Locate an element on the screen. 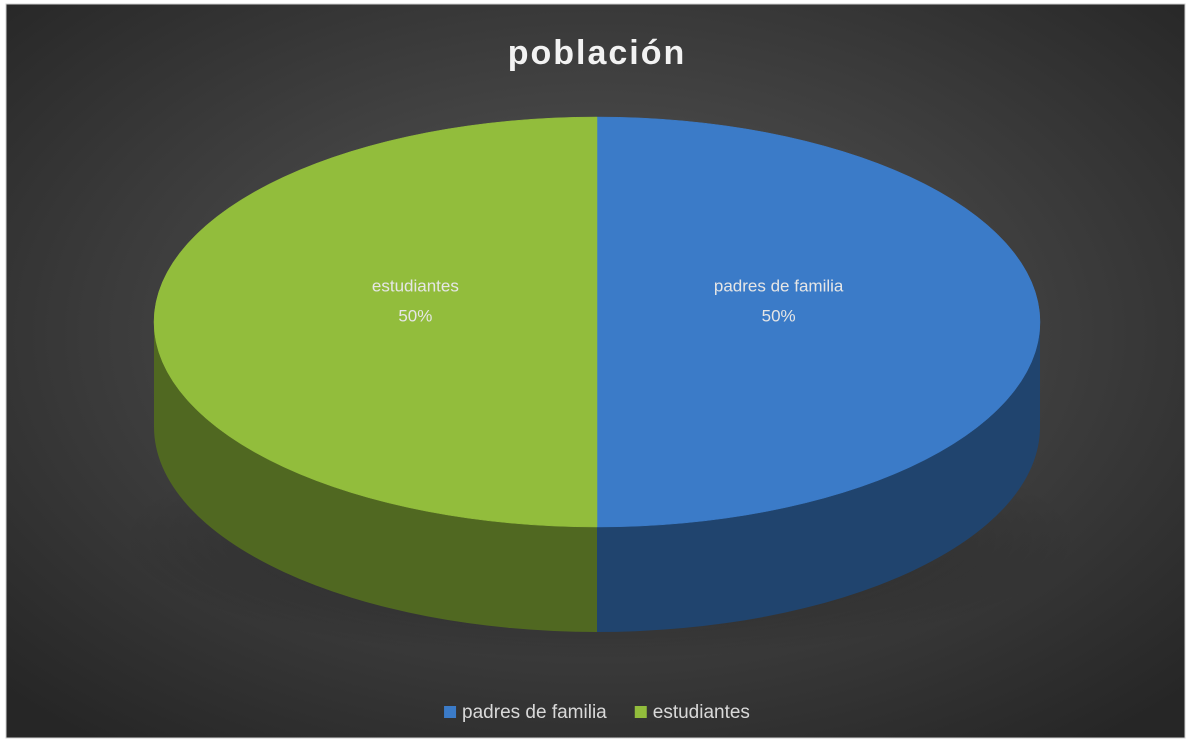 The width and height of the screenshot is (1191, 744). legend-item: estudiantes is located at coordinates (692, 712).